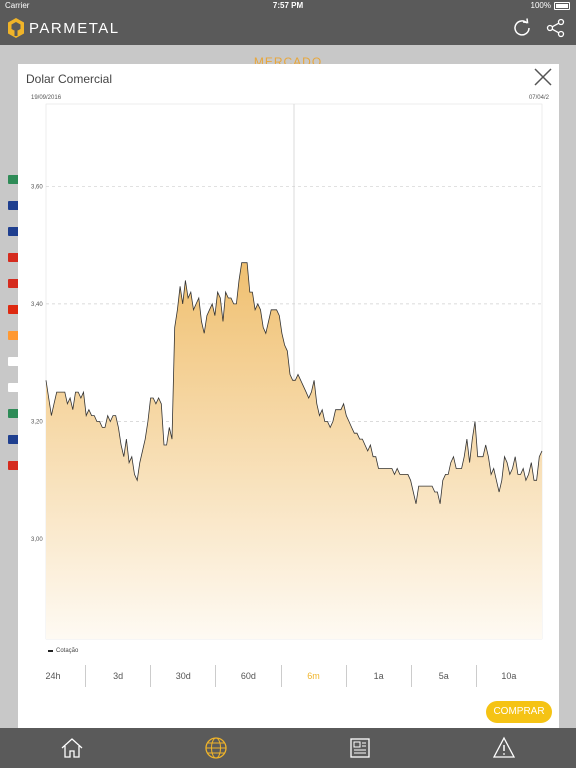 Image resolution: width=576 pixels, height=768 pixels. I want to click on parmetal-logo-icon, so click(16, 28).